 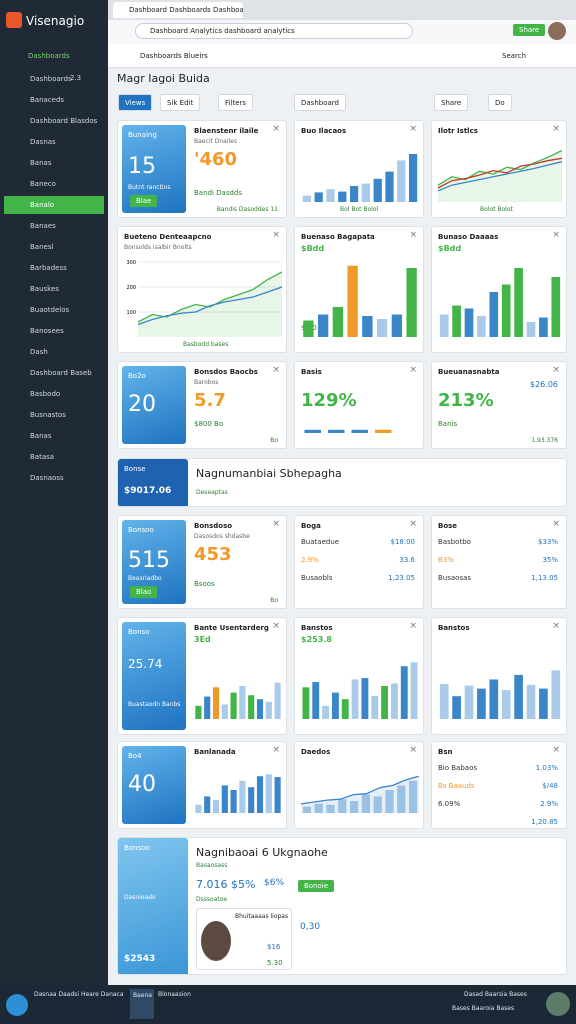 What do you see at coordinates (338, 237) in the screenshot?
I see `widget-title: Buenaso Bagapata` at bounding box center [338, 237].